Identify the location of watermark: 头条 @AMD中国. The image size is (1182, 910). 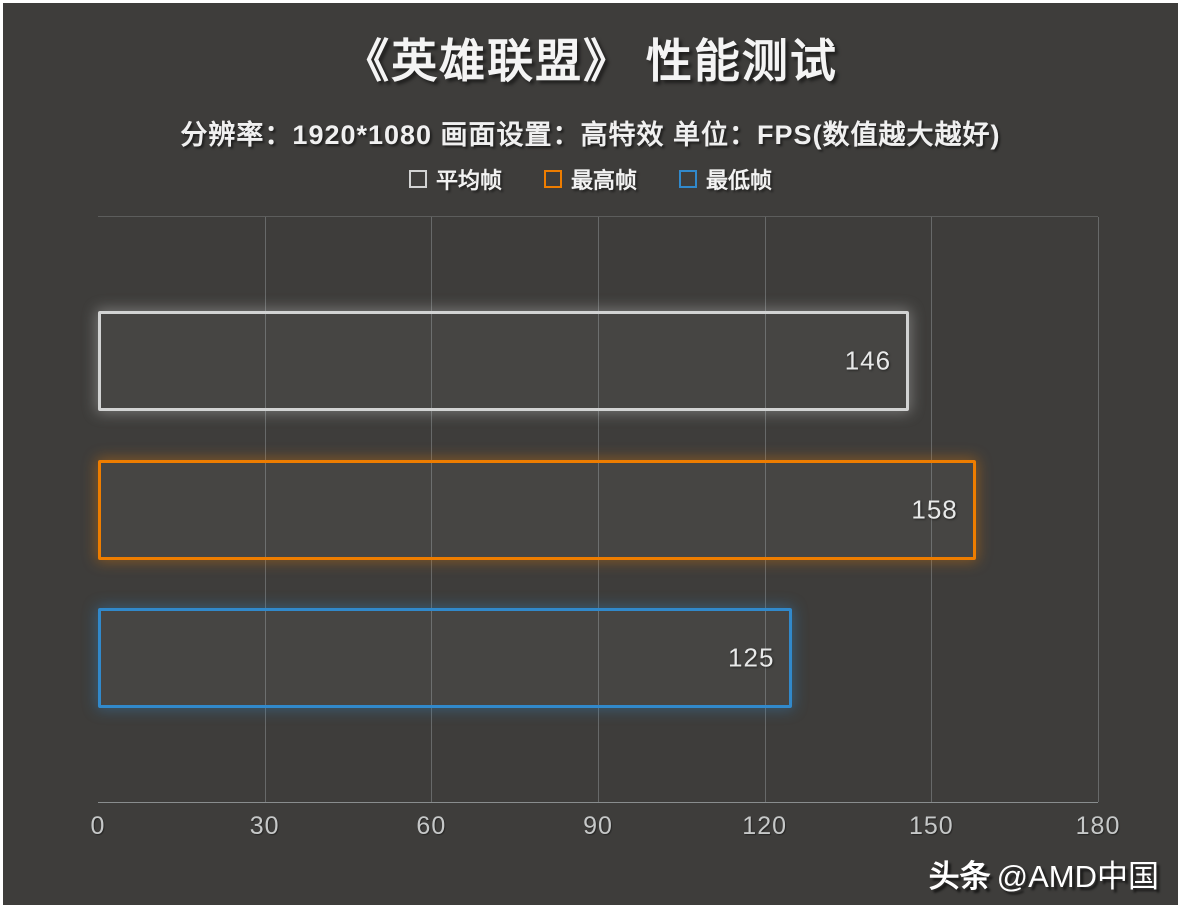
(1044, 873).